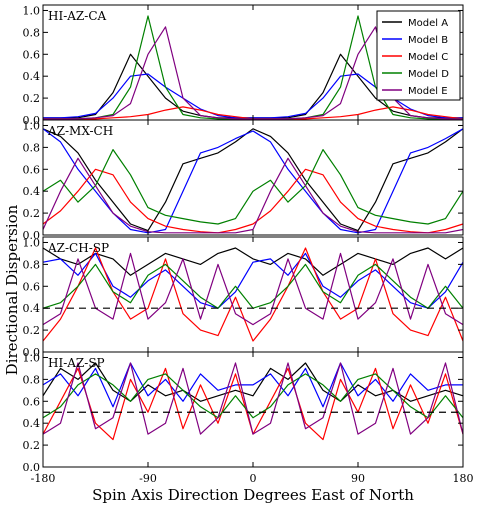  Describe the element at coordinates (148, 478) in the screenshot. I see `x-tick-label: -90` at that location.